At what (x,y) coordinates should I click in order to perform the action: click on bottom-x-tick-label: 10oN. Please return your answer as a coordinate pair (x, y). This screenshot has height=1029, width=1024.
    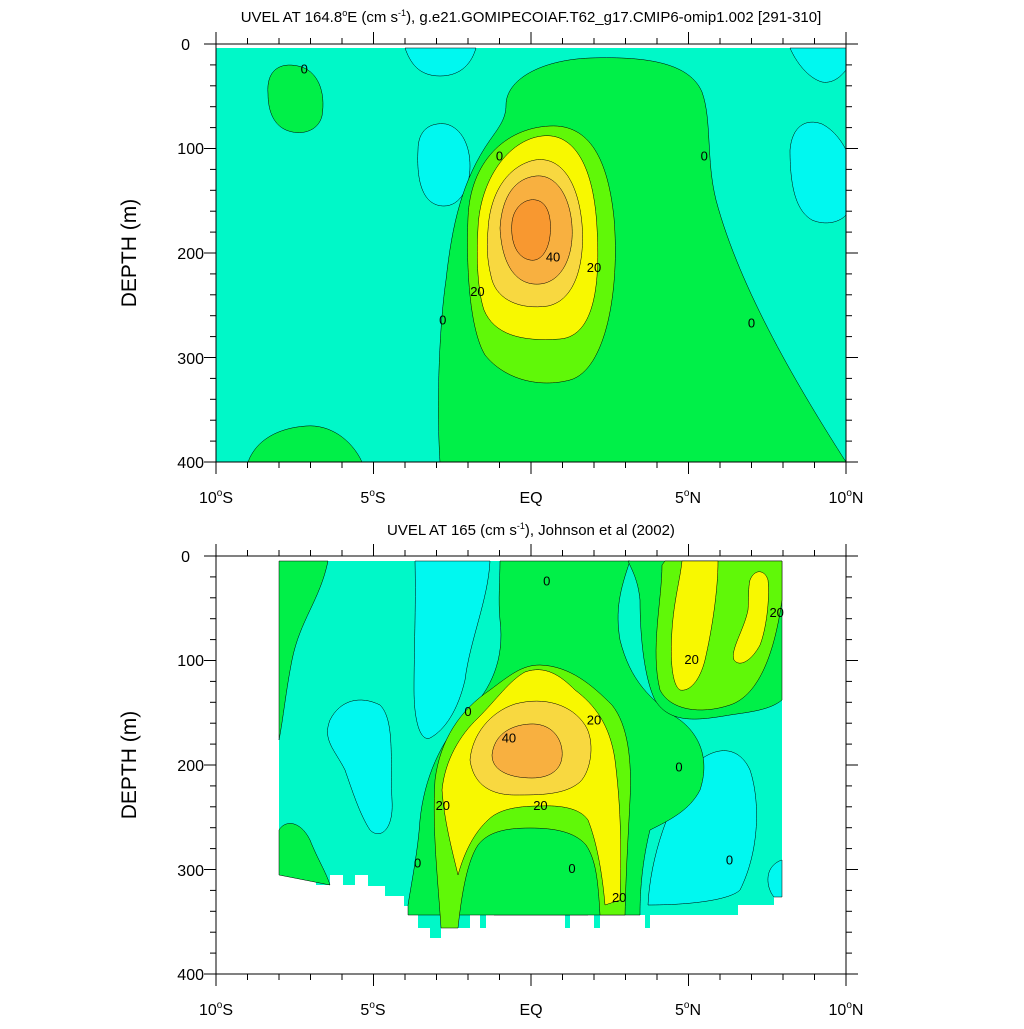
    Looking at the image, I should click on (846, 1009).